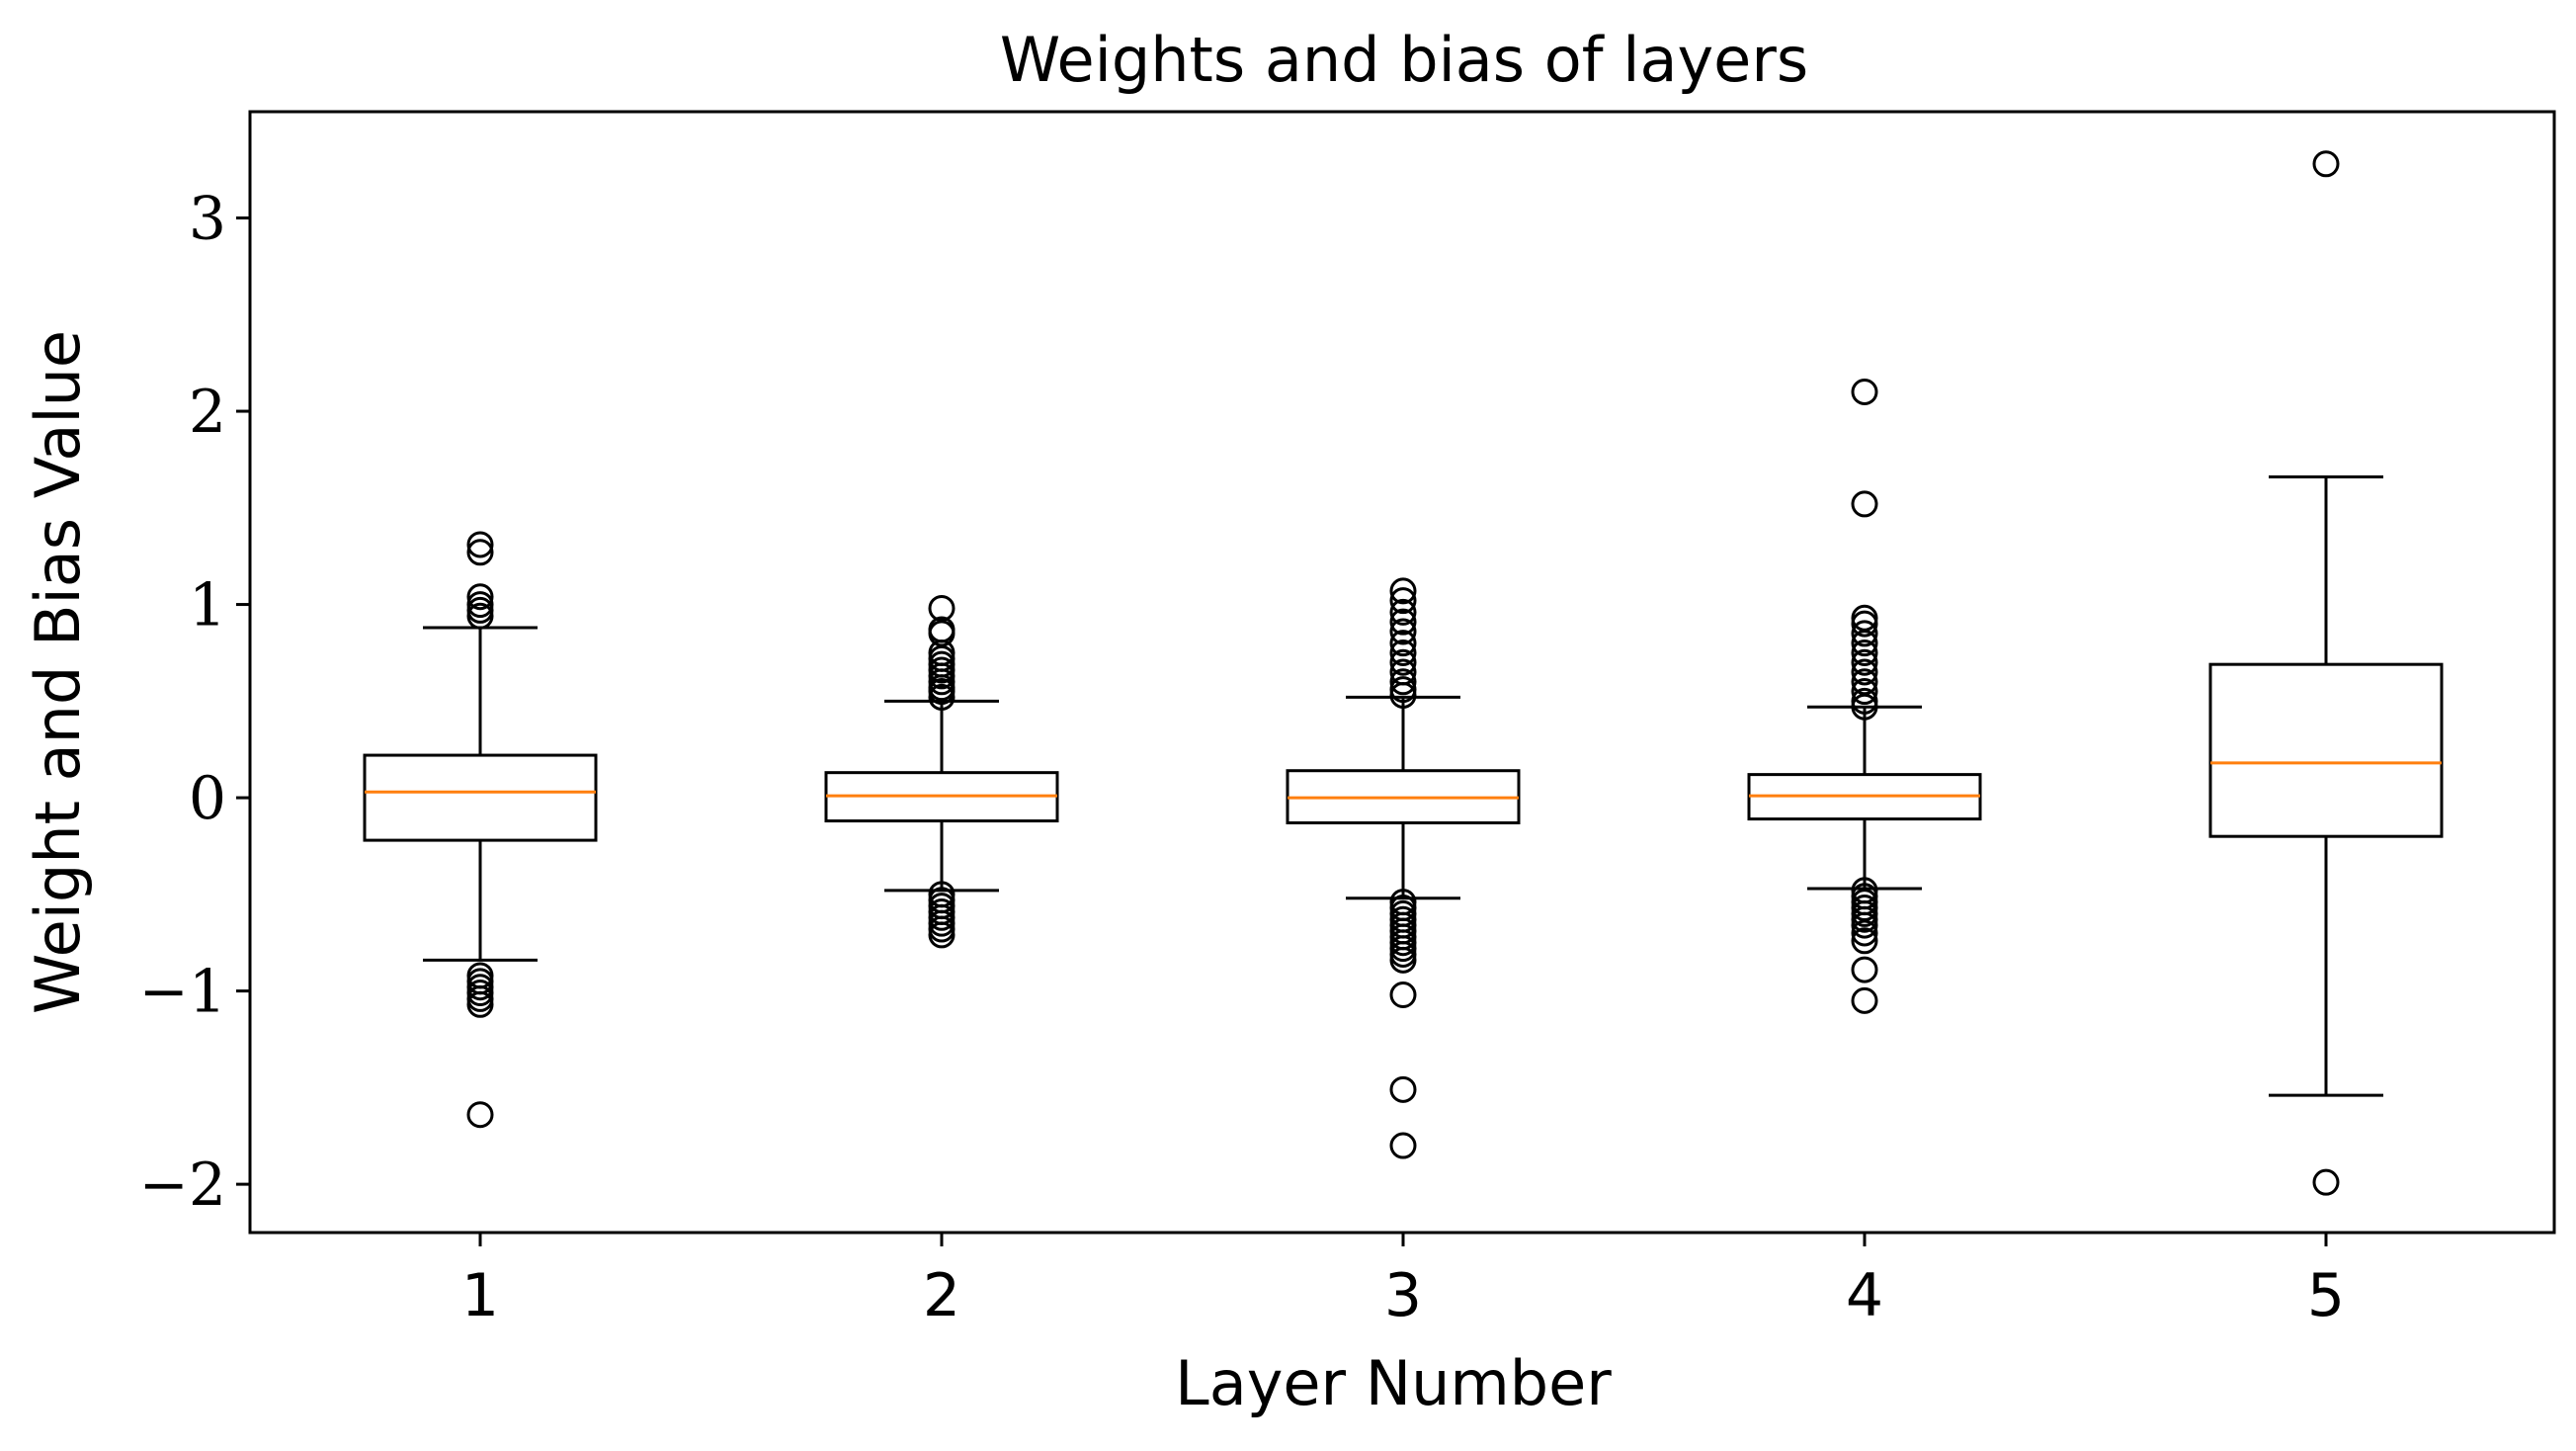  I want to click on y-tick-label: 0, so click(207, 798).